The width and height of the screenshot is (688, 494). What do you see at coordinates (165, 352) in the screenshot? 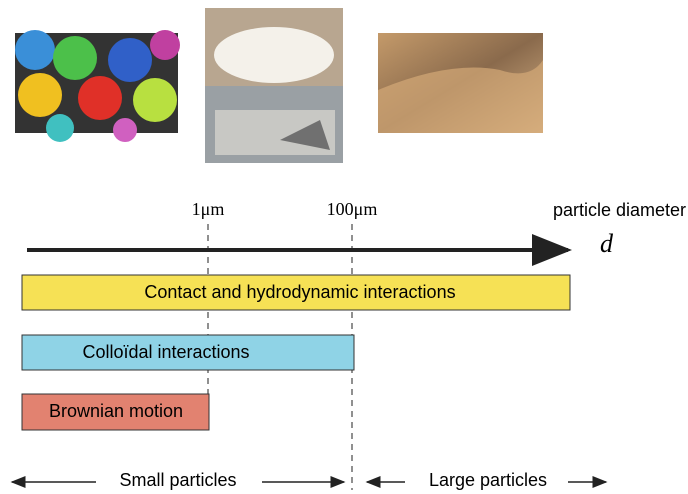
I see `bar-label: Colloïdal interactions` at bounding box center [165, 352].